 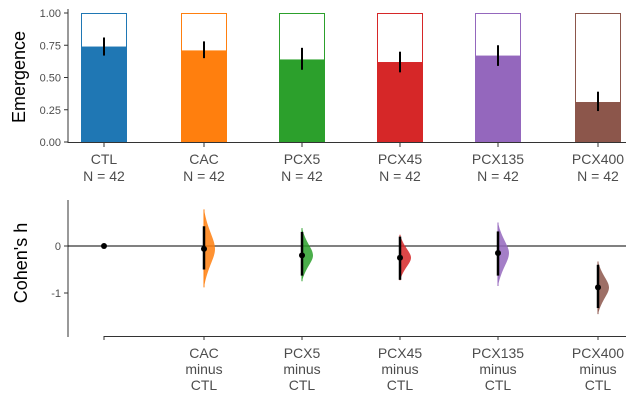 What do you see at coordinates (598, 385) in the screenshot?
I see `contrast-label-pcx400: CTL` at bounding box center [598, 385].